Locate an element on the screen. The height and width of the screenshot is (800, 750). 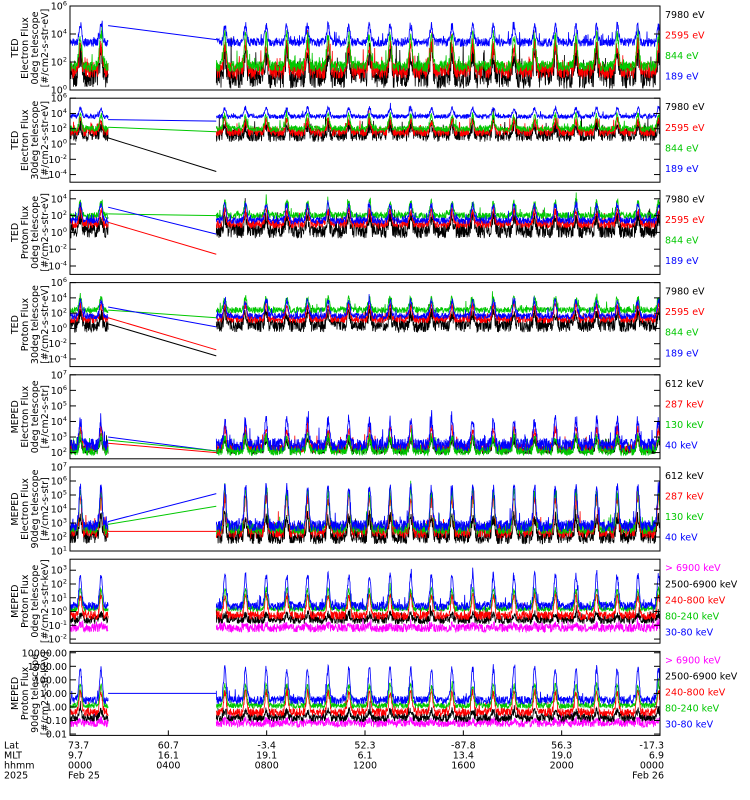
panel-3-traces is located at coordinates (365, 223).